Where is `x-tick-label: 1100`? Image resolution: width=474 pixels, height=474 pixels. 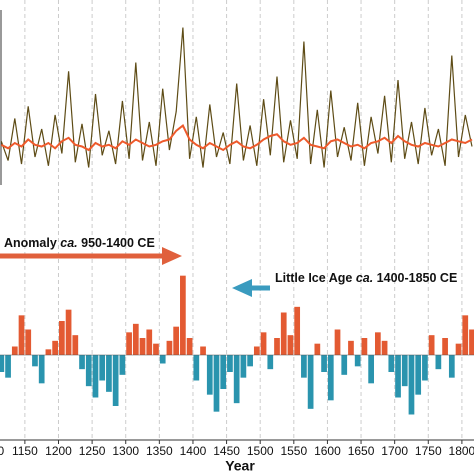
x-tick-label: 1100 is located at coordinates (2, 451).